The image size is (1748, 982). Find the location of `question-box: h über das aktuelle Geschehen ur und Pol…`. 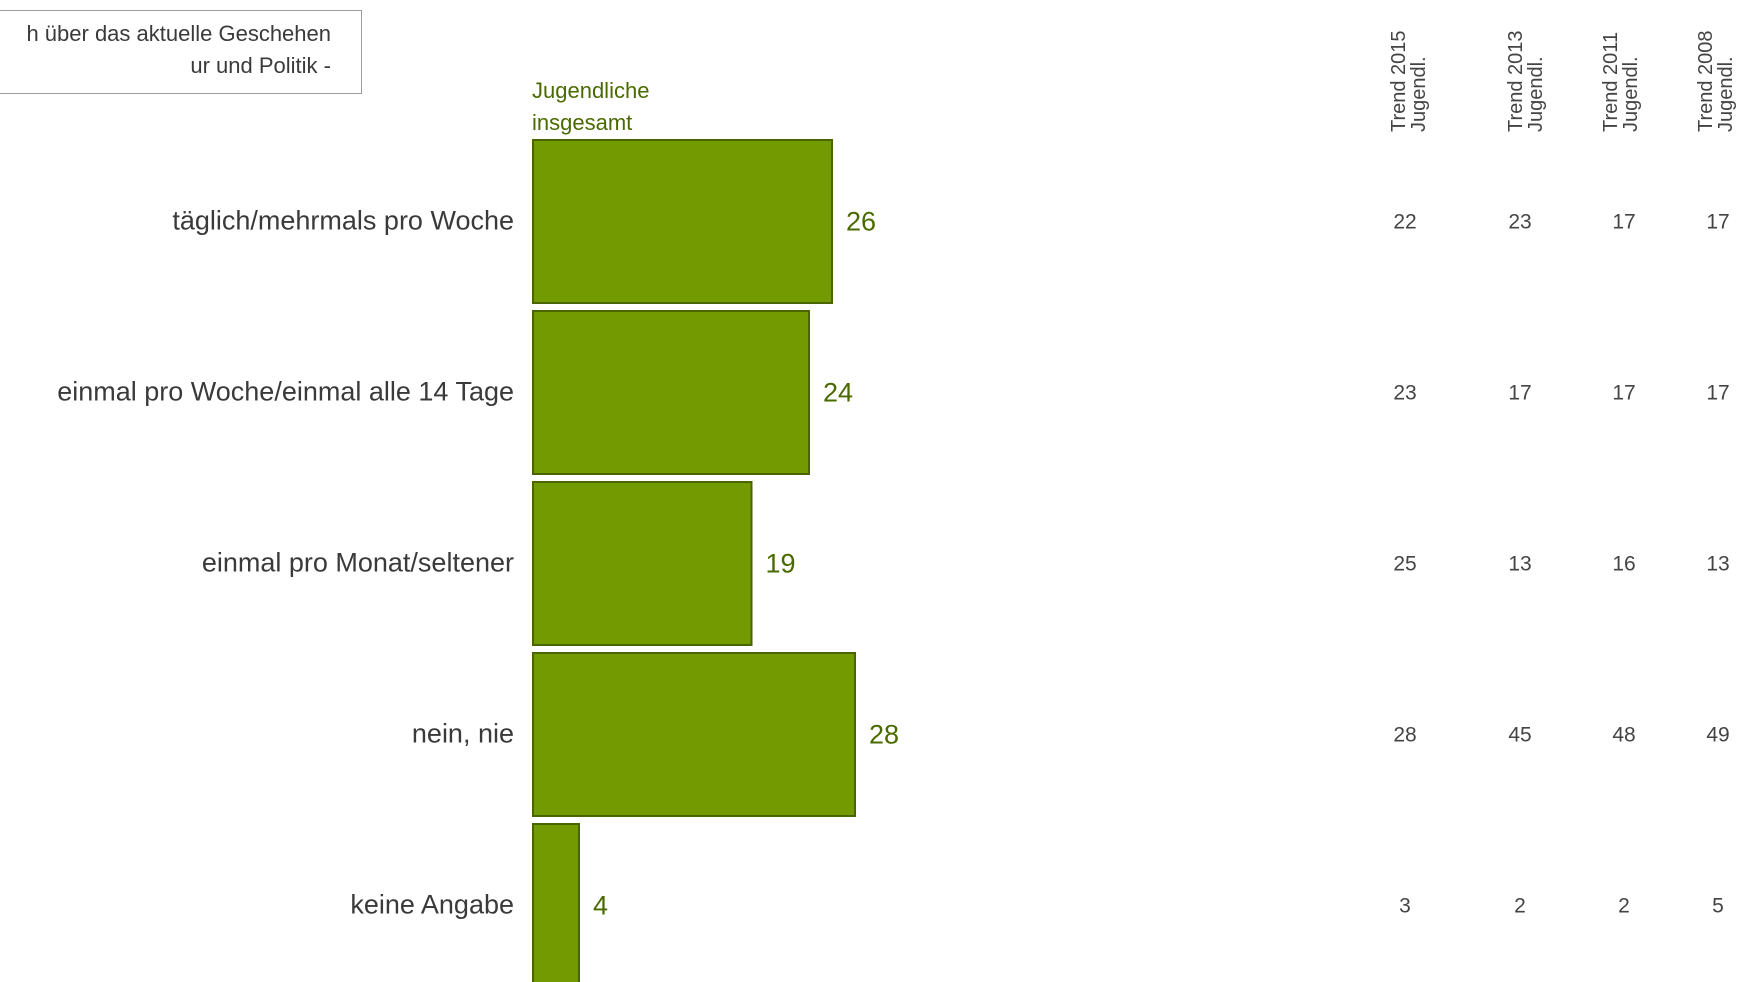

question-box: h über das aktuelle Geschehen ur und Pol… is located at coordinates (181, 52).